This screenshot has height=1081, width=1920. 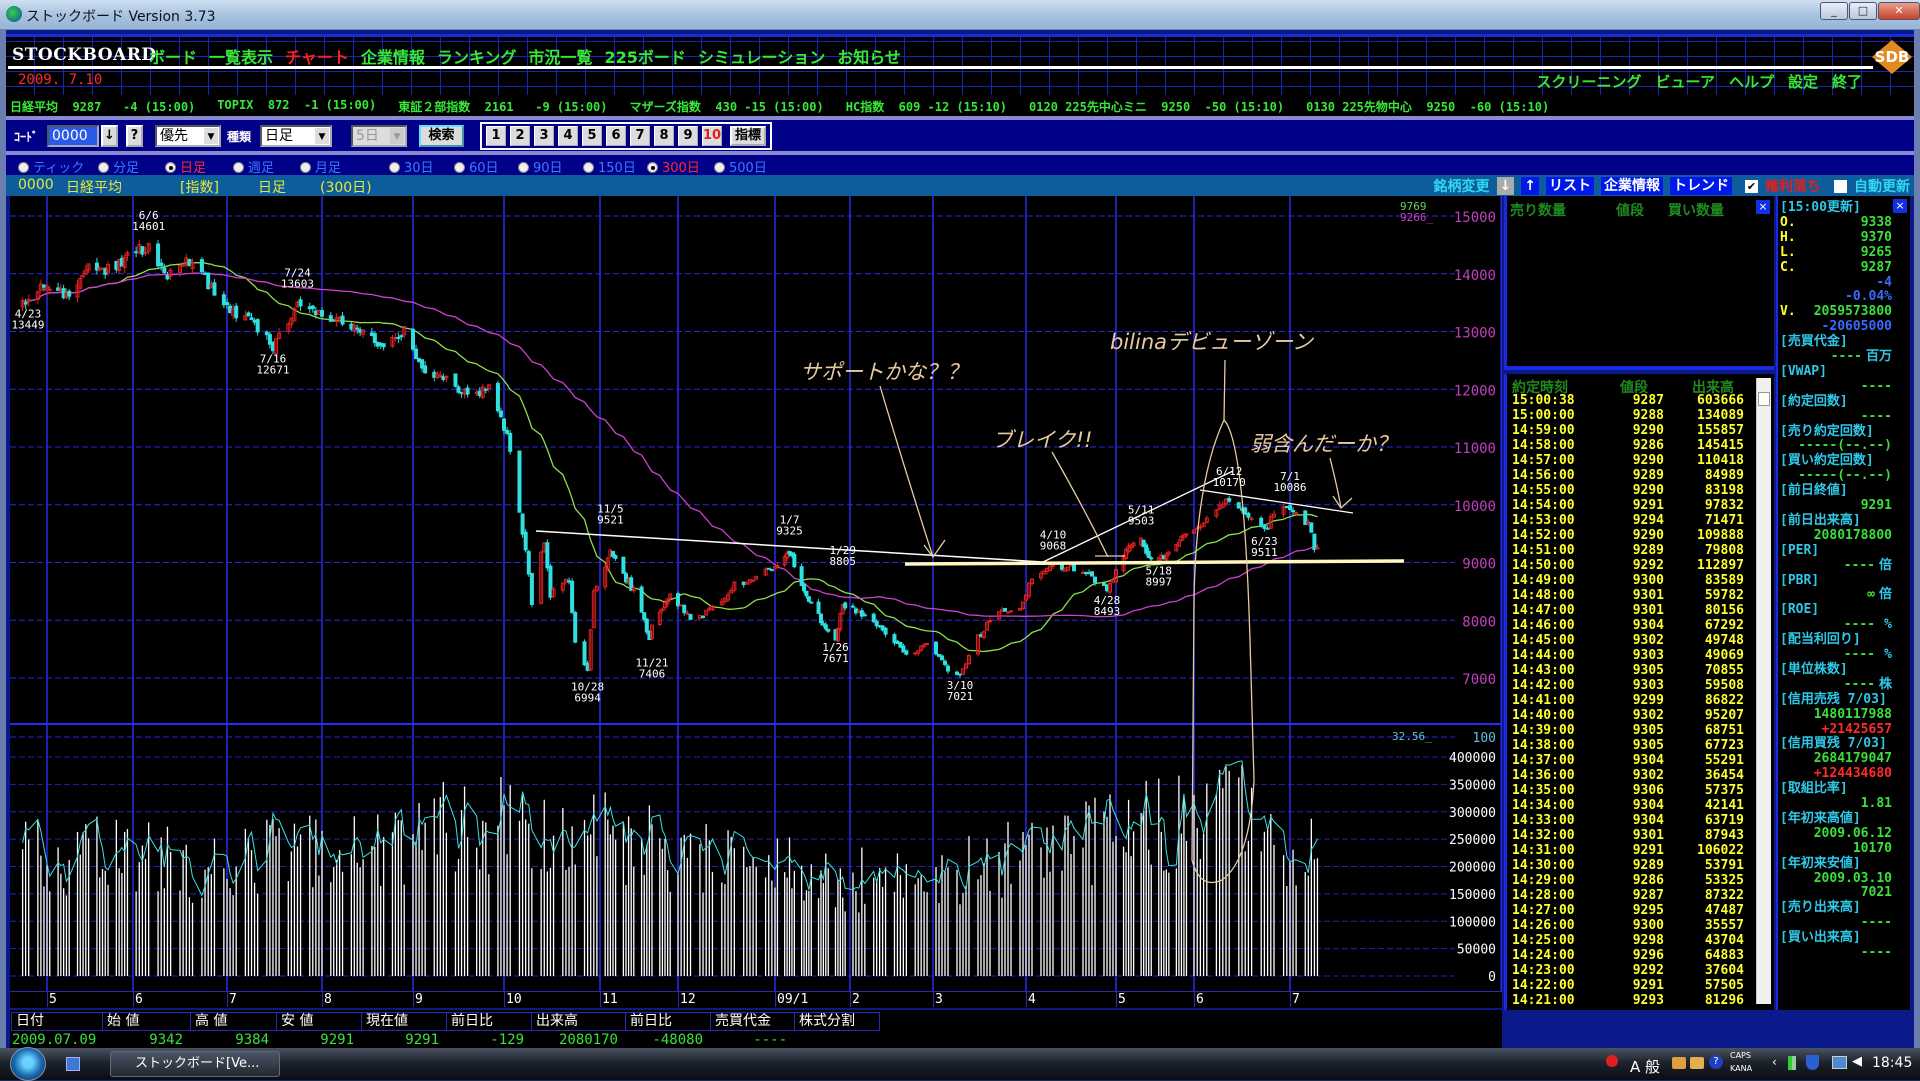 What do you see at coordinates (1763, 207) in the screenshot?
I see `close-orderbook-icon: ×` at bounding box center [1763, 207].